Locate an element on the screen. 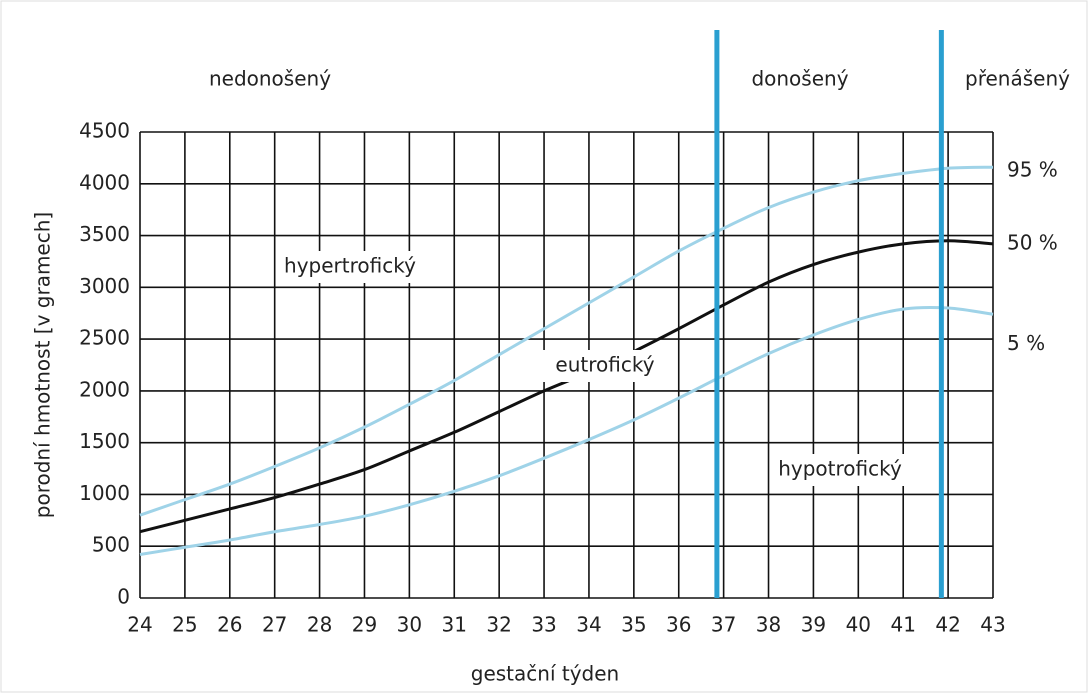  period-label: nedonošený is located at coordinates (270, 79).